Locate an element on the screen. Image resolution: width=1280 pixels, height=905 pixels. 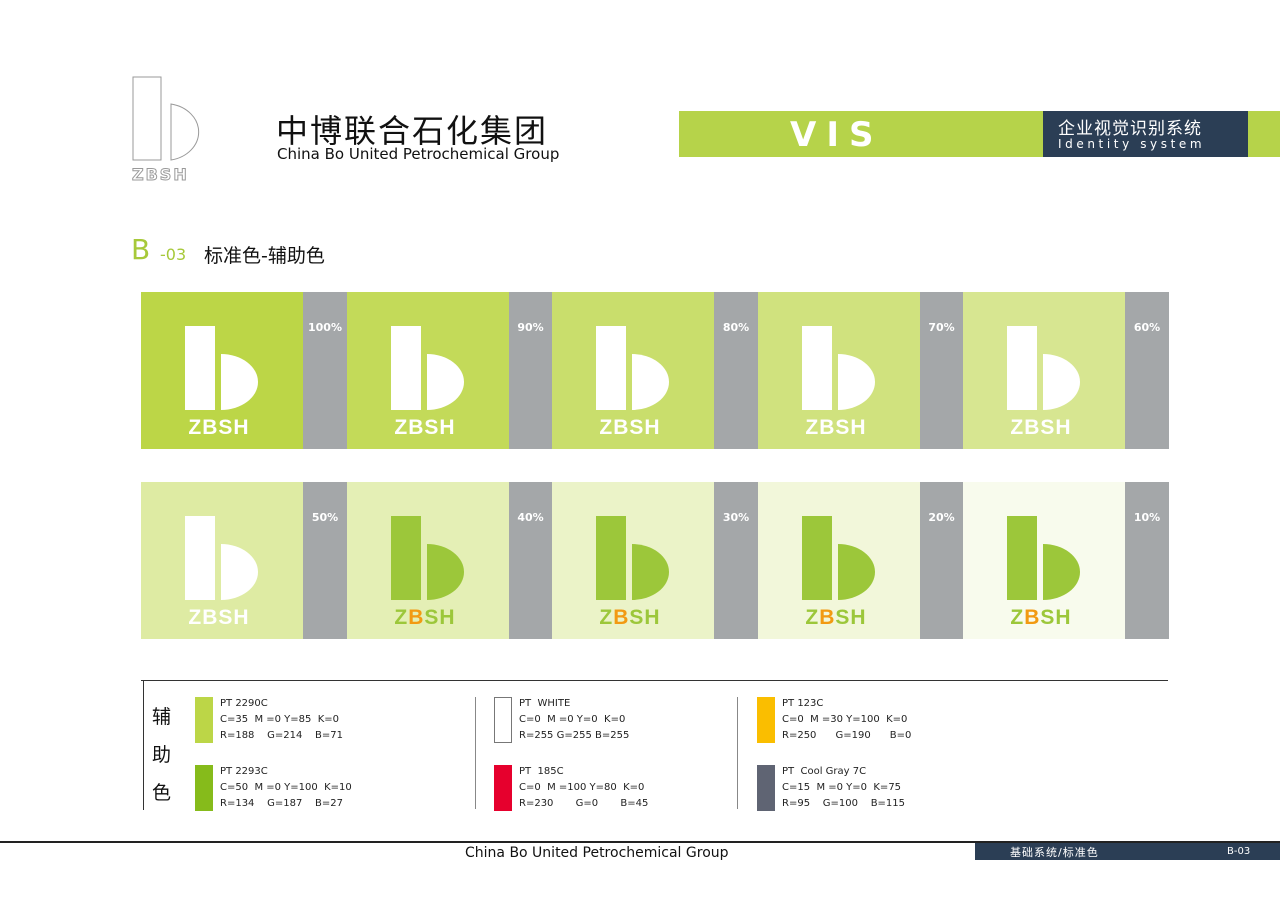
system-box is located at coordinates (1145, 134).